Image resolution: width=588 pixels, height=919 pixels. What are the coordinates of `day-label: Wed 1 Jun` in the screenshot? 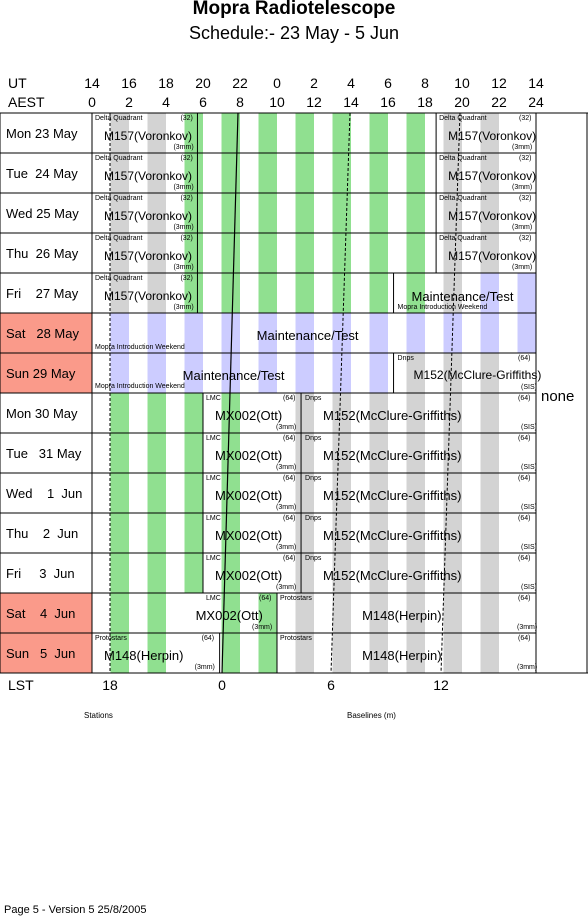 It's located at (44, 493).